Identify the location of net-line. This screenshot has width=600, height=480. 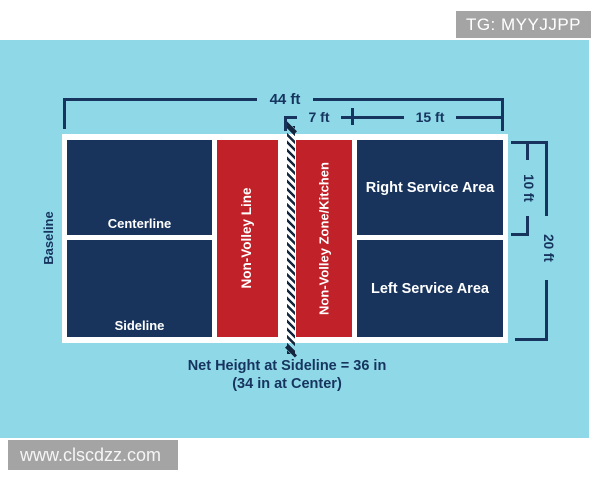
(291, 240).